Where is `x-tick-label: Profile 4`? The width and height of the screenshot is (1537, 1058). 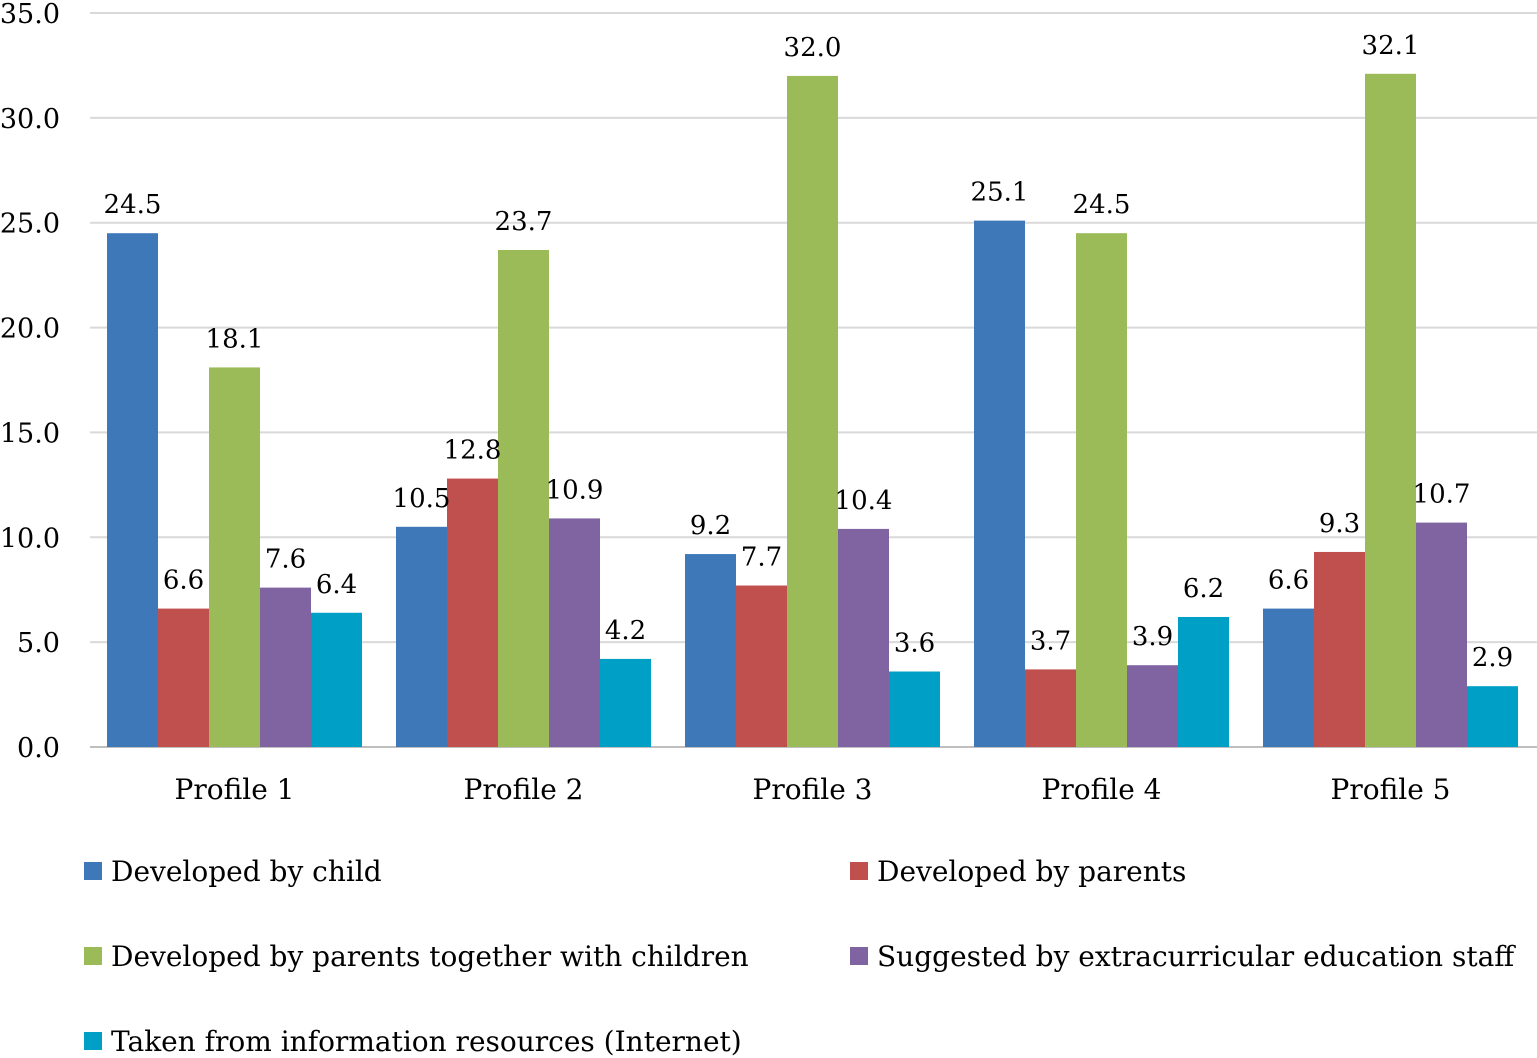 x-tick-label: Profile 4 is located at coordinates (1102, 789).